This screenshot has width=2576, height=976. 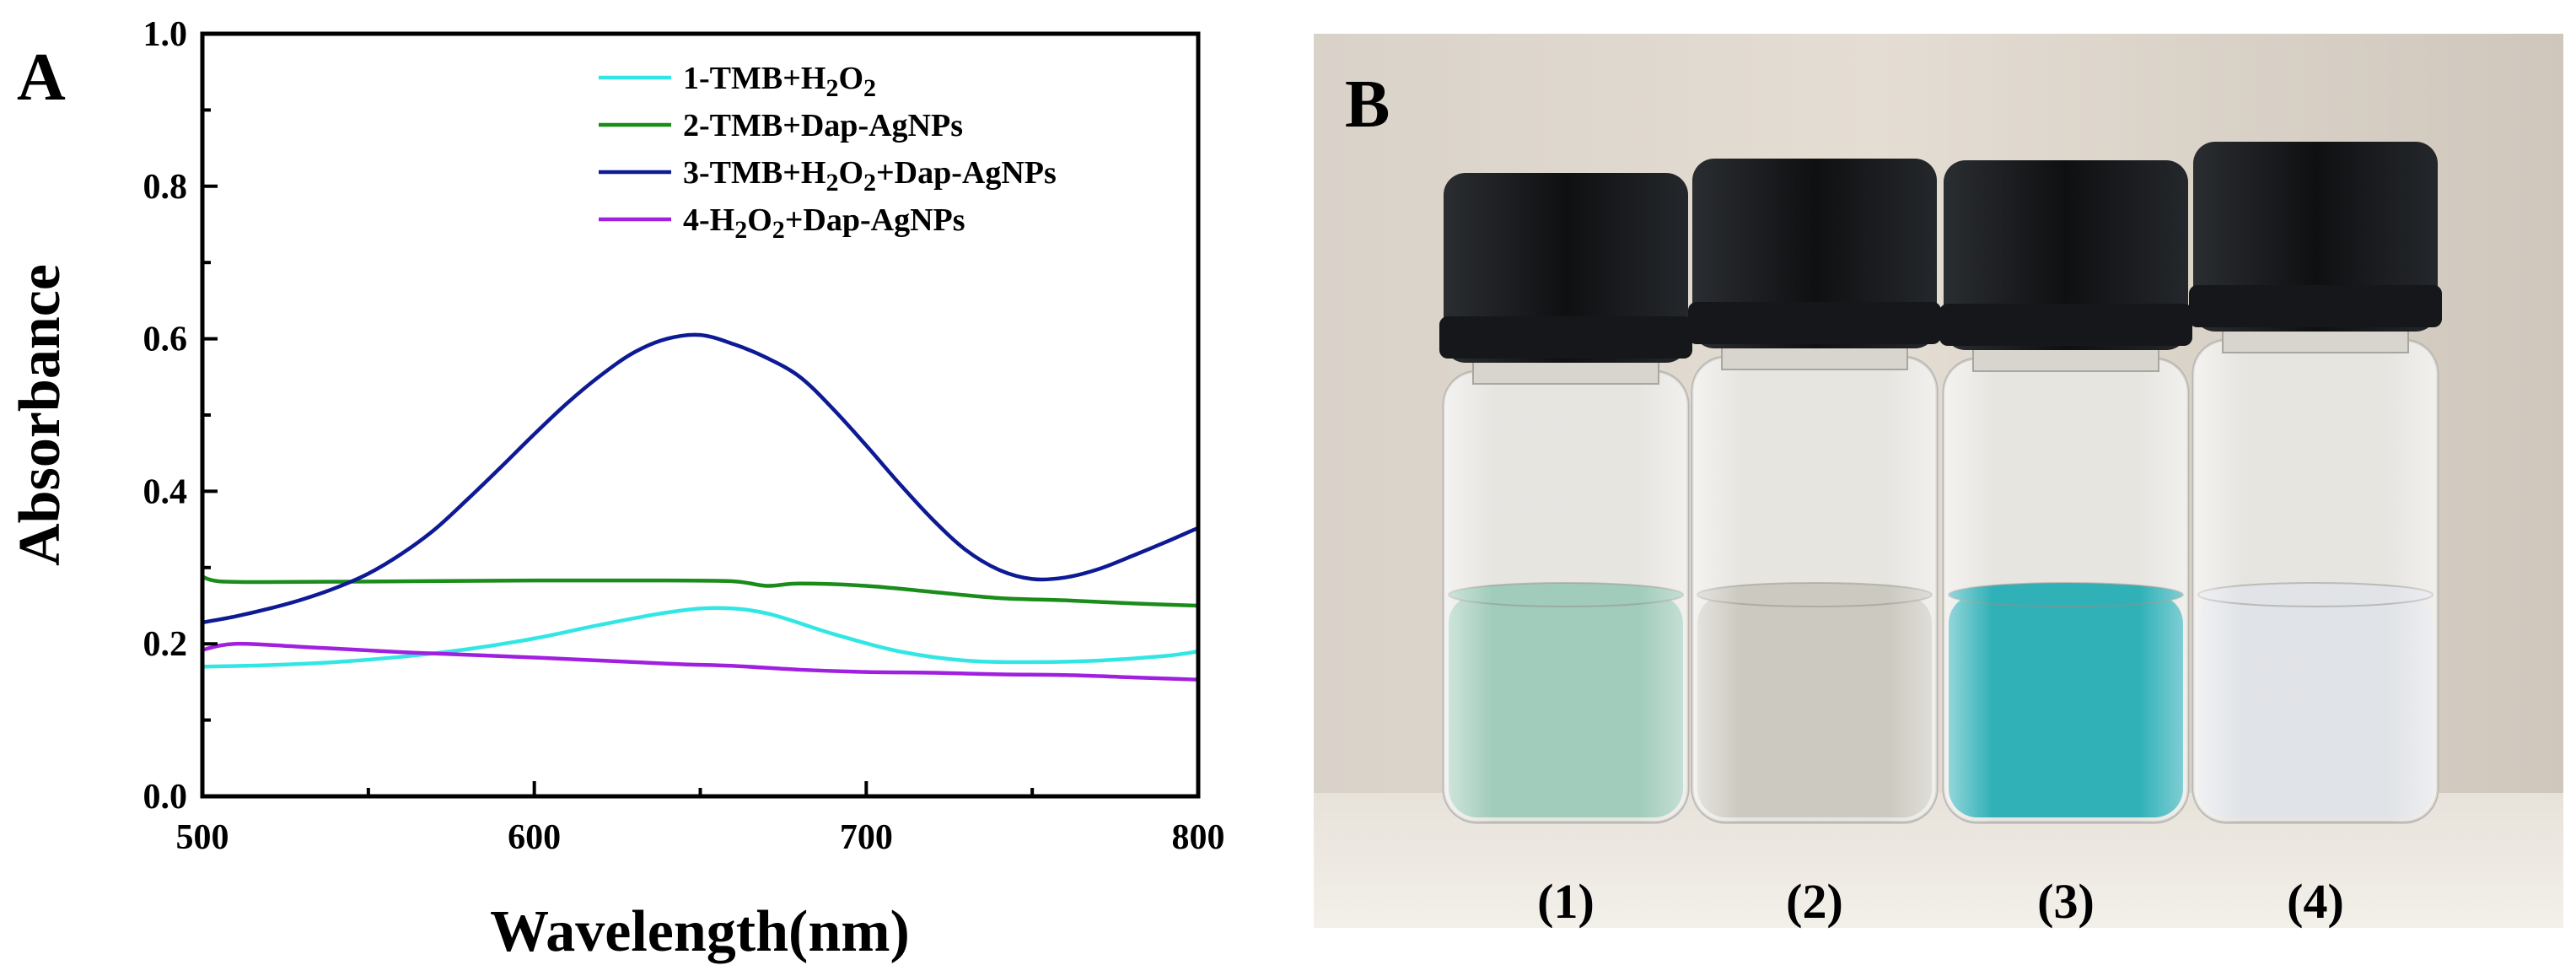 I want to click on vial-4: (4), so click(x=2315, y=535).